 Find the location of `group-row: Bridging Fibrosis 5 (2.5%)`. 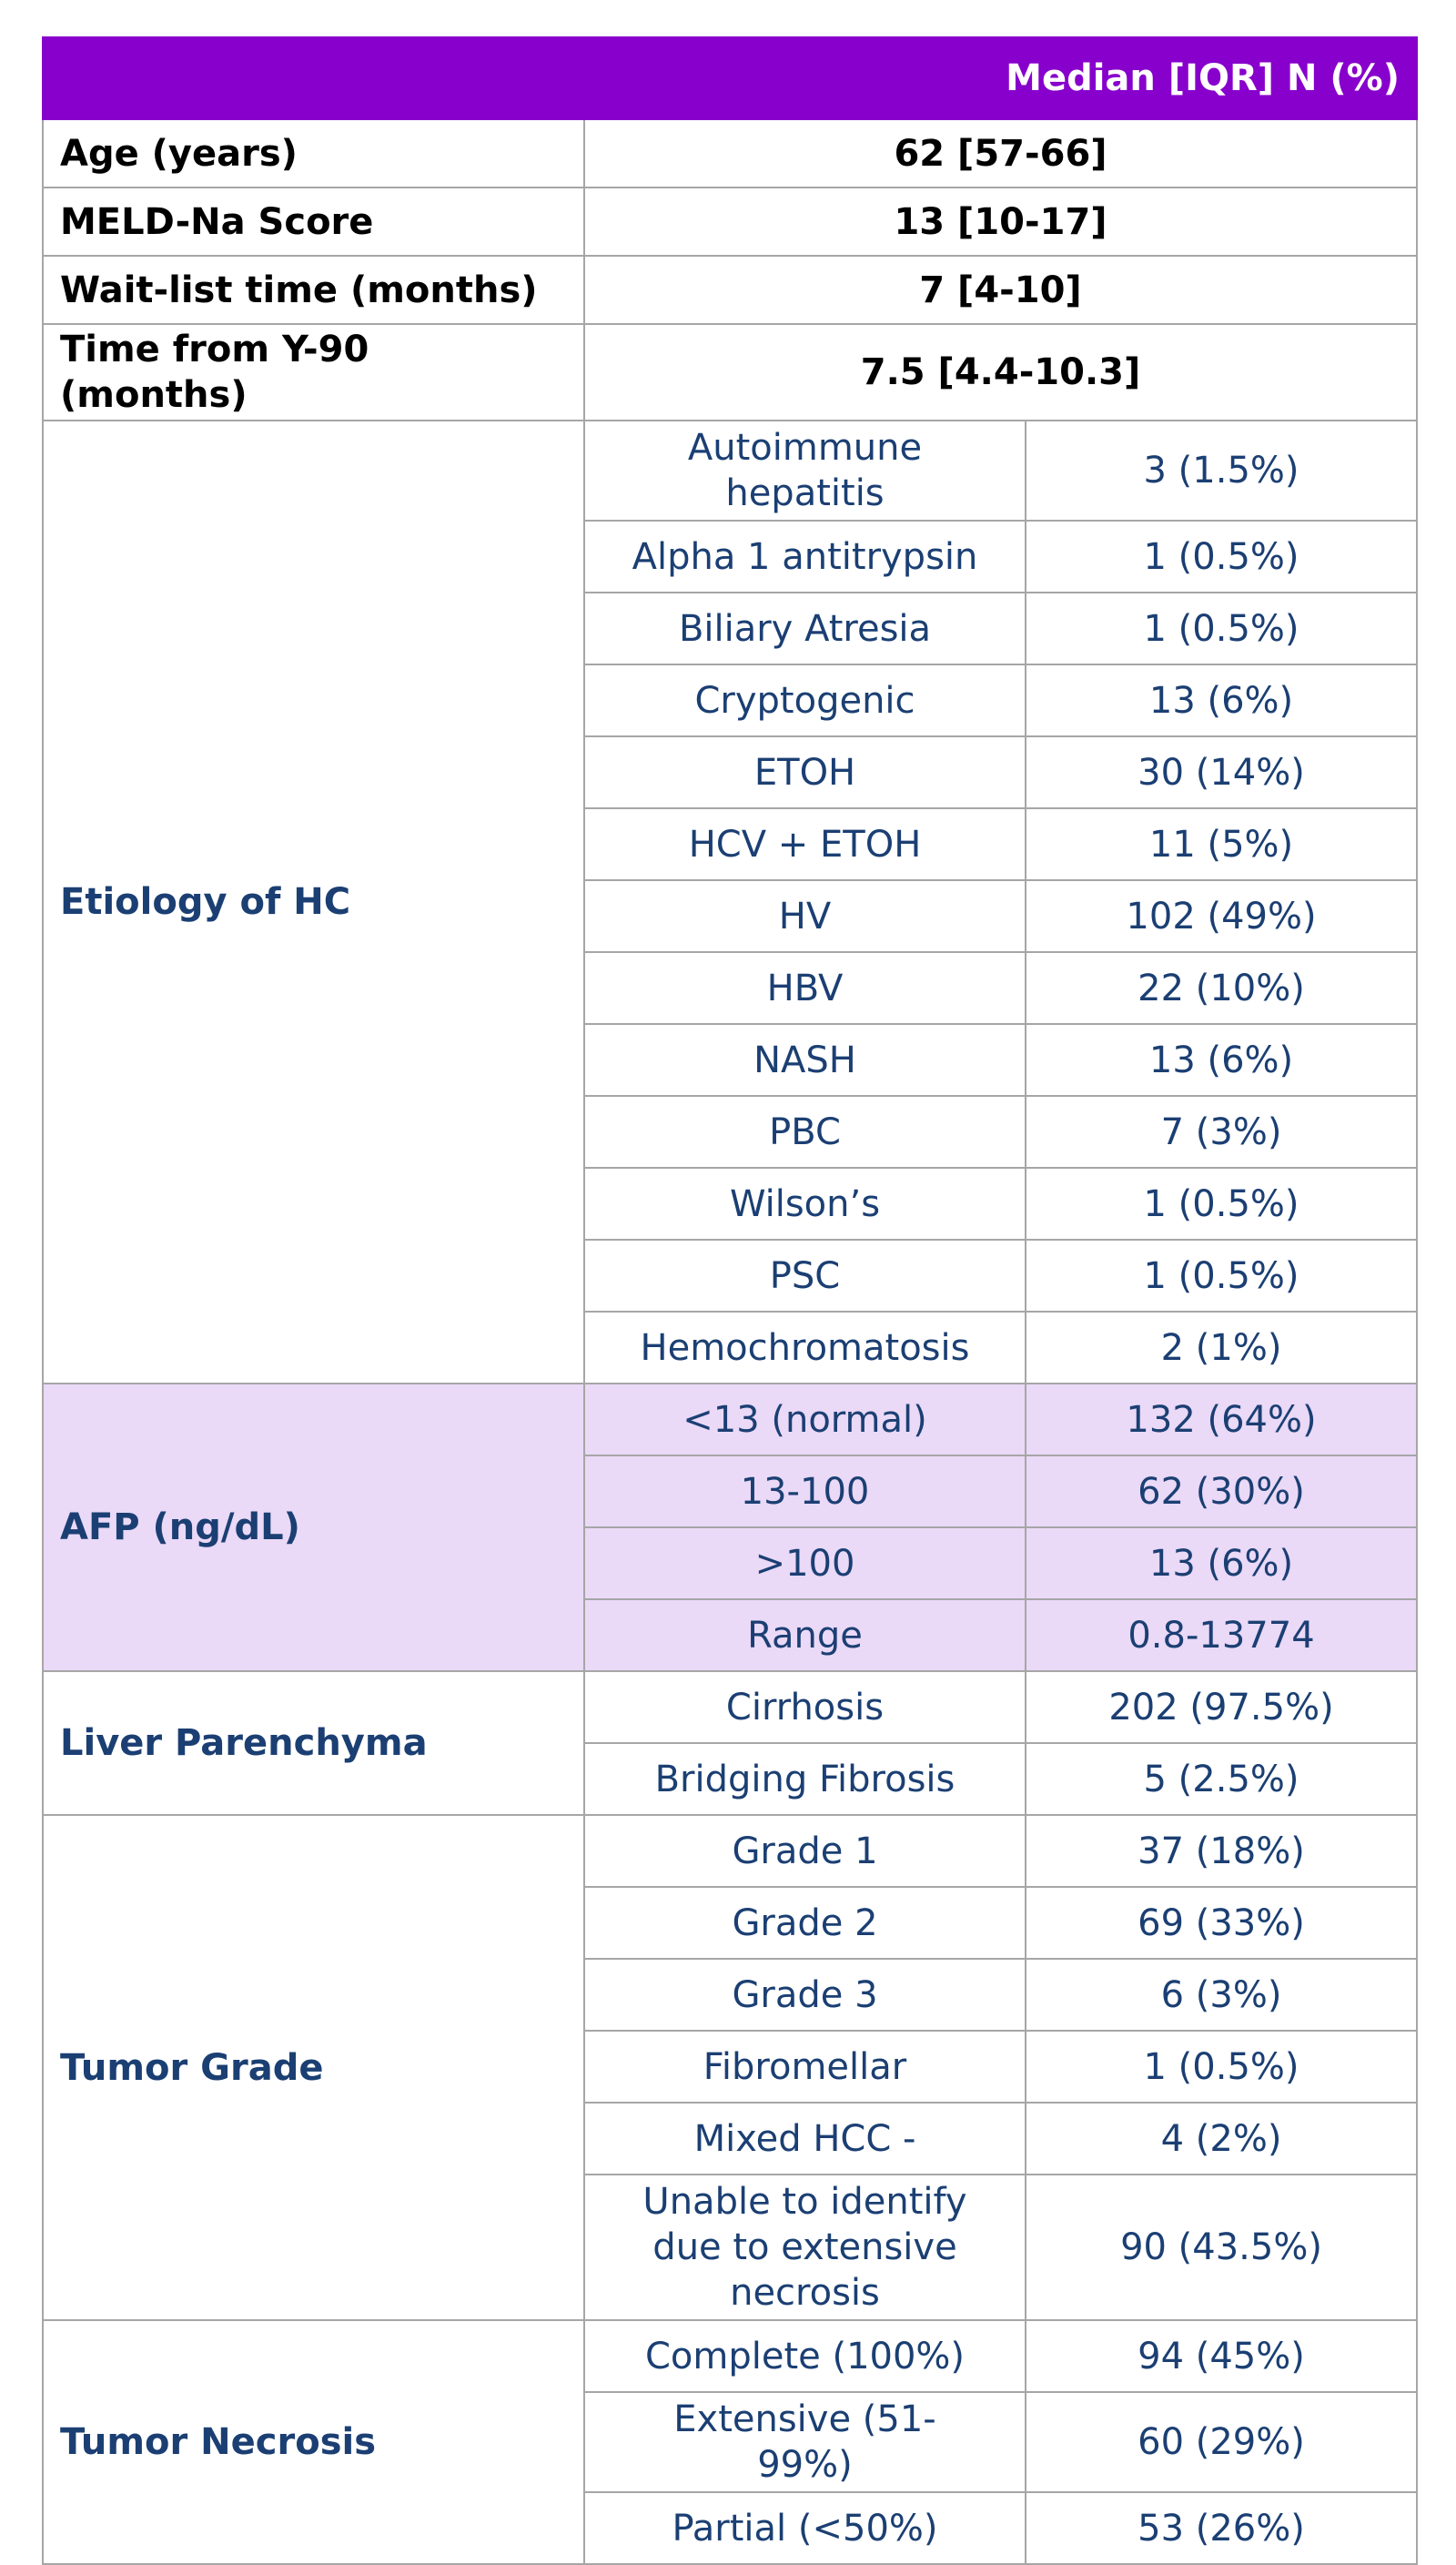

group-row: Bridging Fibrosis 5 (2.5%) is located at coordinates (731, 1779).